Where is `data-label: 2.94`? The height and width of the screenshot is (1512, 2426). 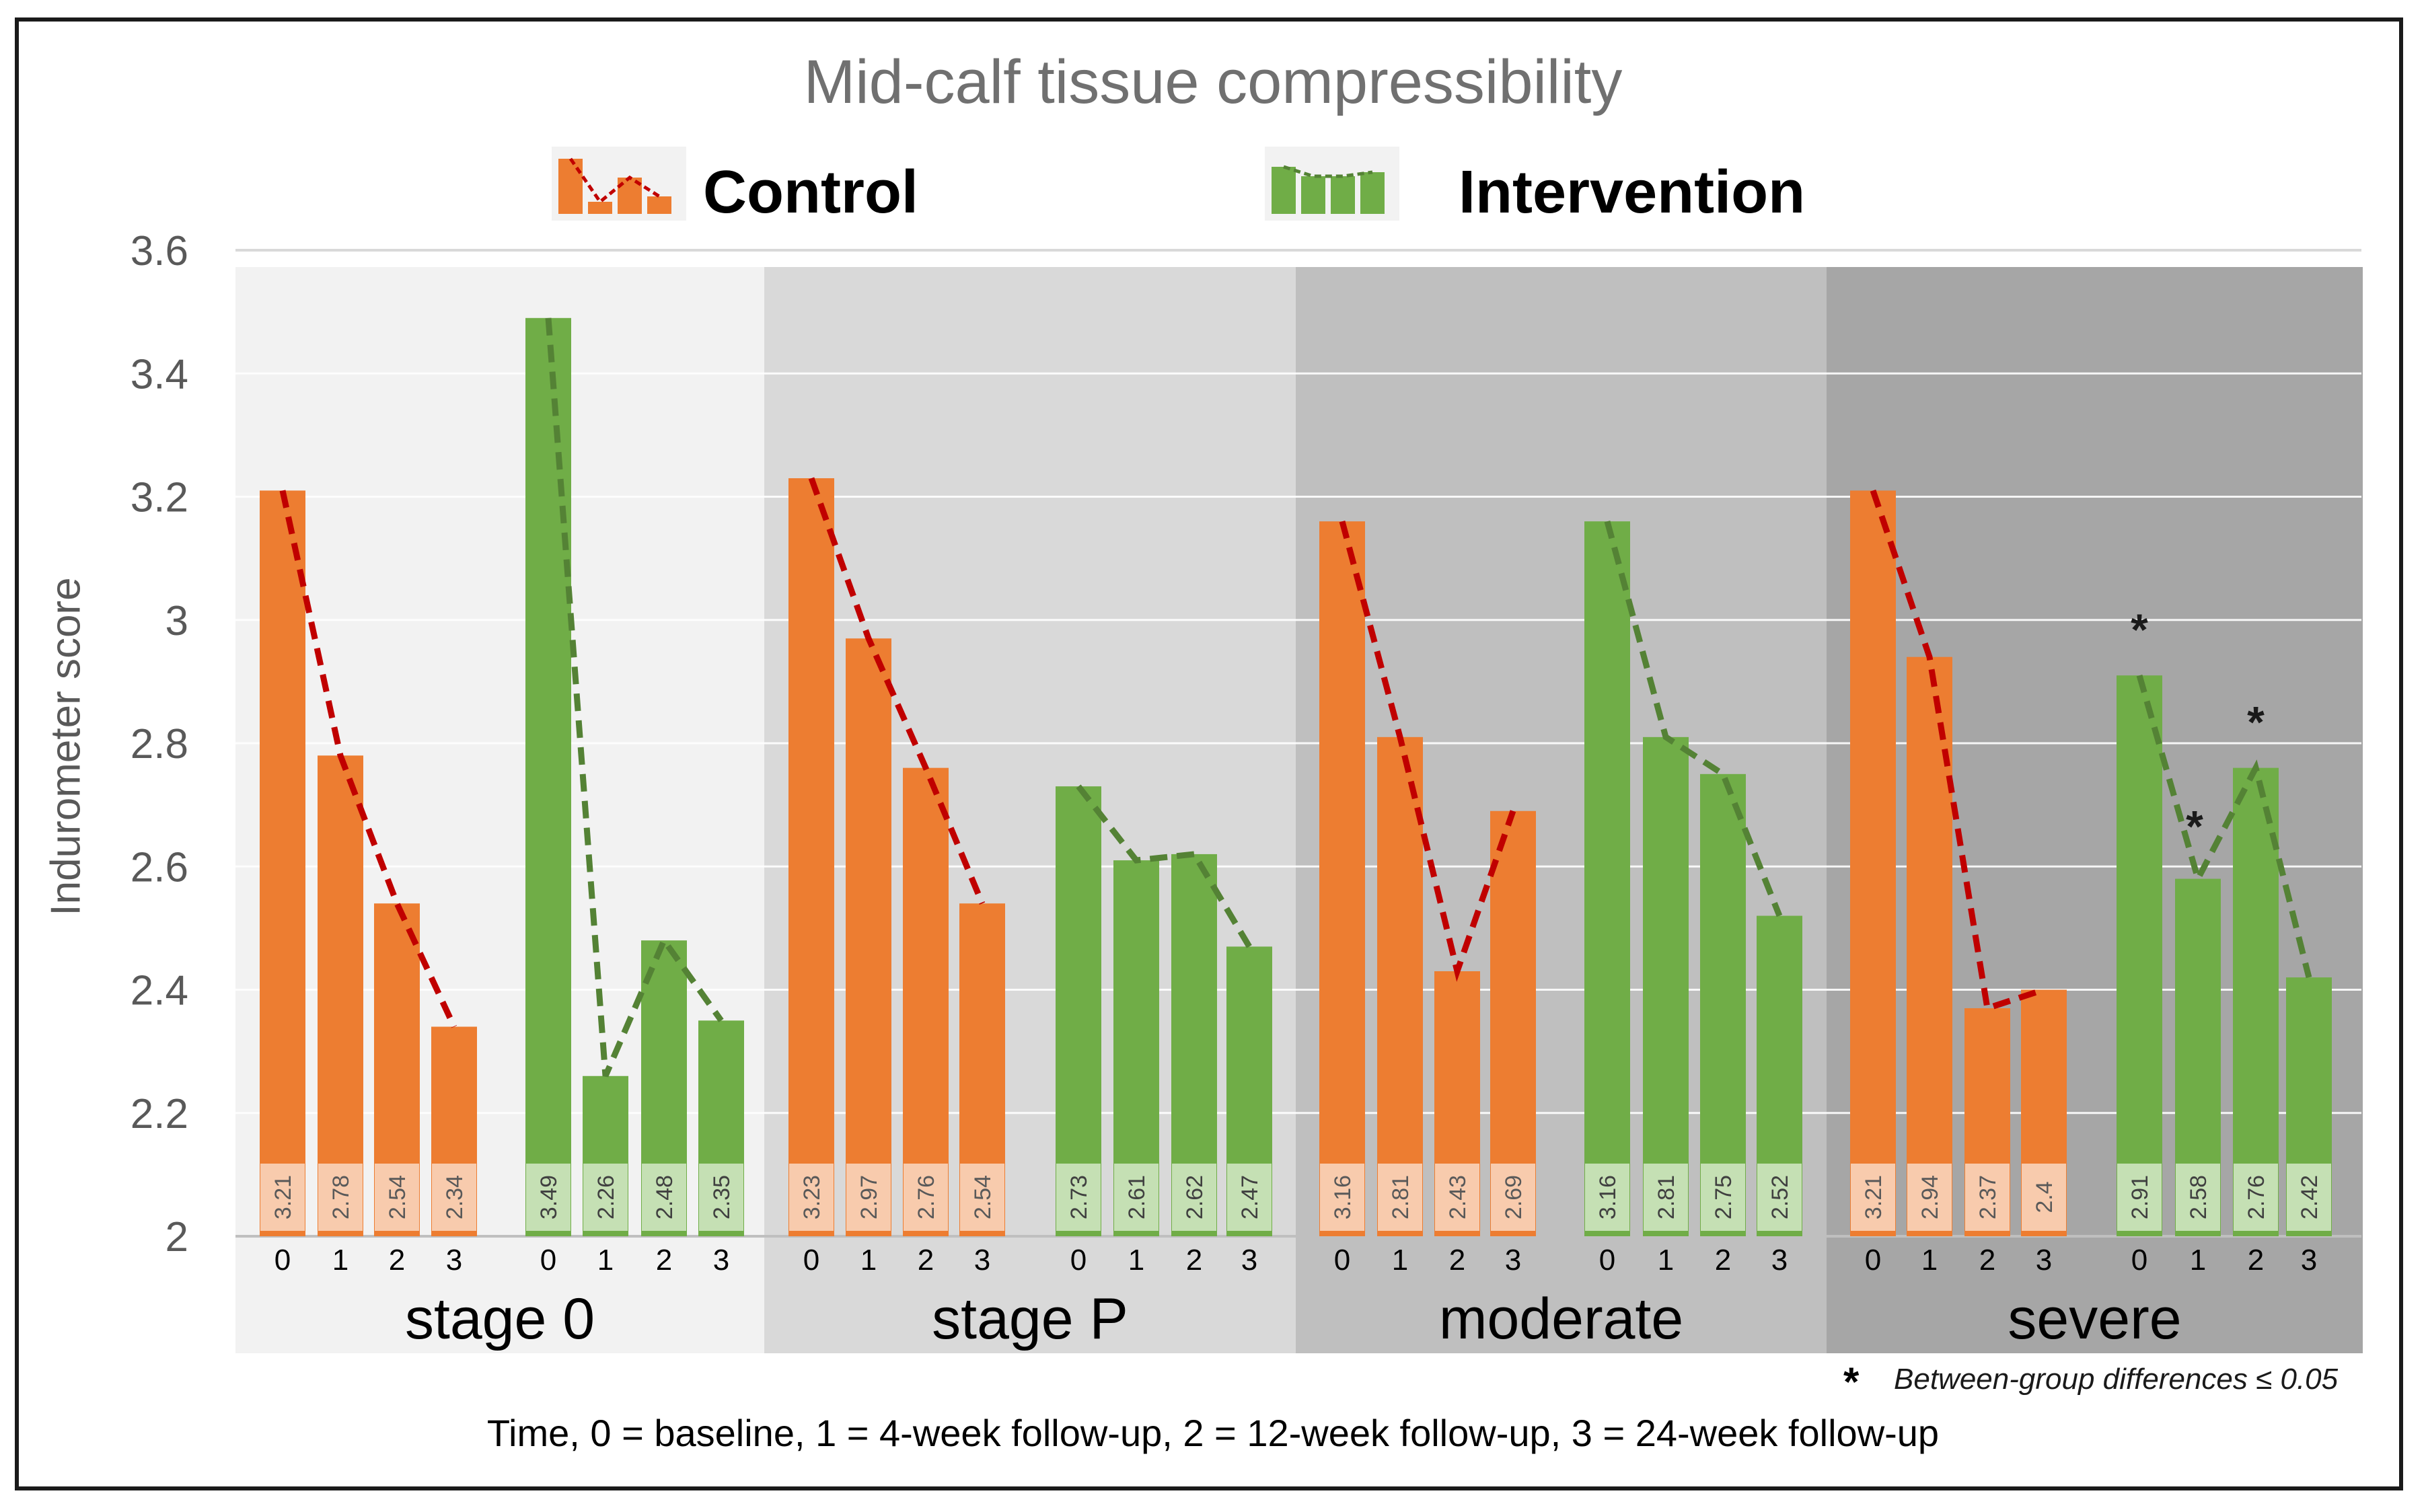
data-label: 2.94 is located at coordinates (1930, 1197).